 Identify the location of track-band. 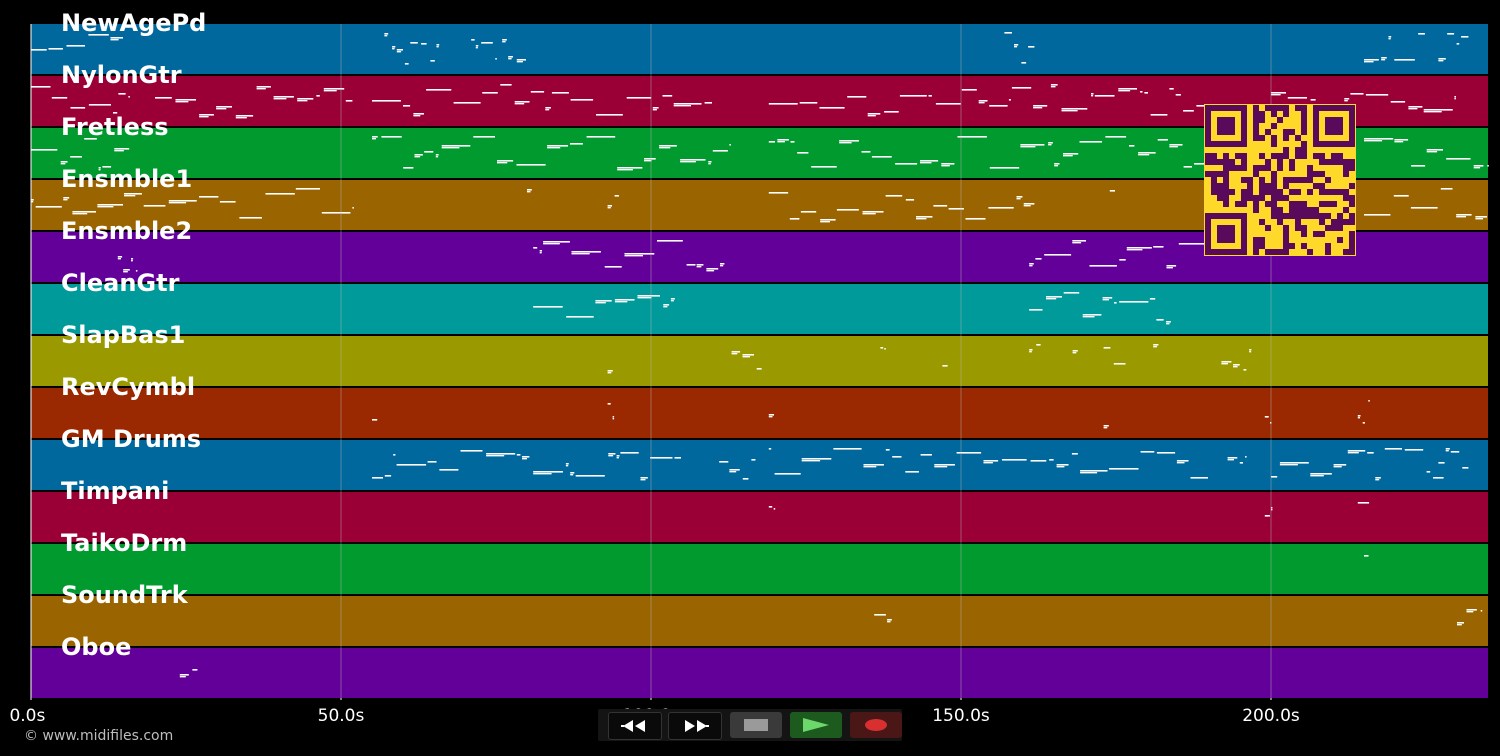
(759, 413).